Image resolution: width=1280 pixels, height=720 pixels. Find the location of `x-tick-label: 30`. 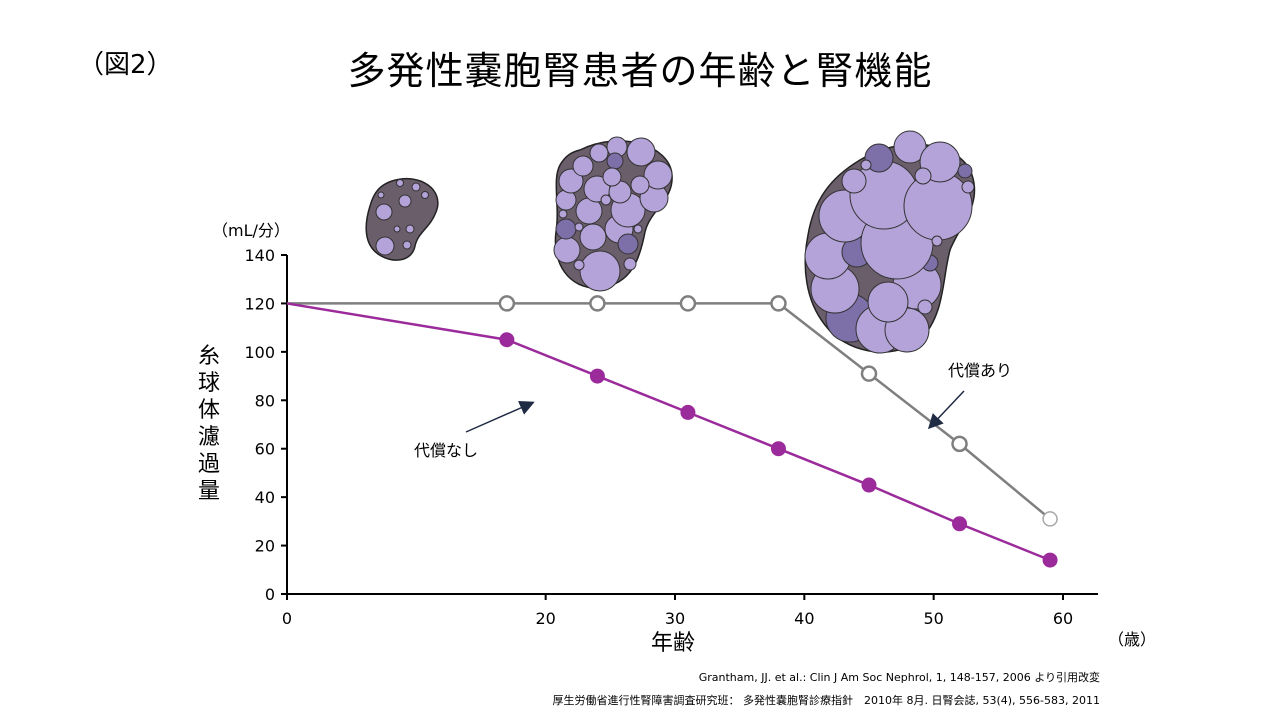

x-tick-label: 30 is located at coordinates (675, 618).